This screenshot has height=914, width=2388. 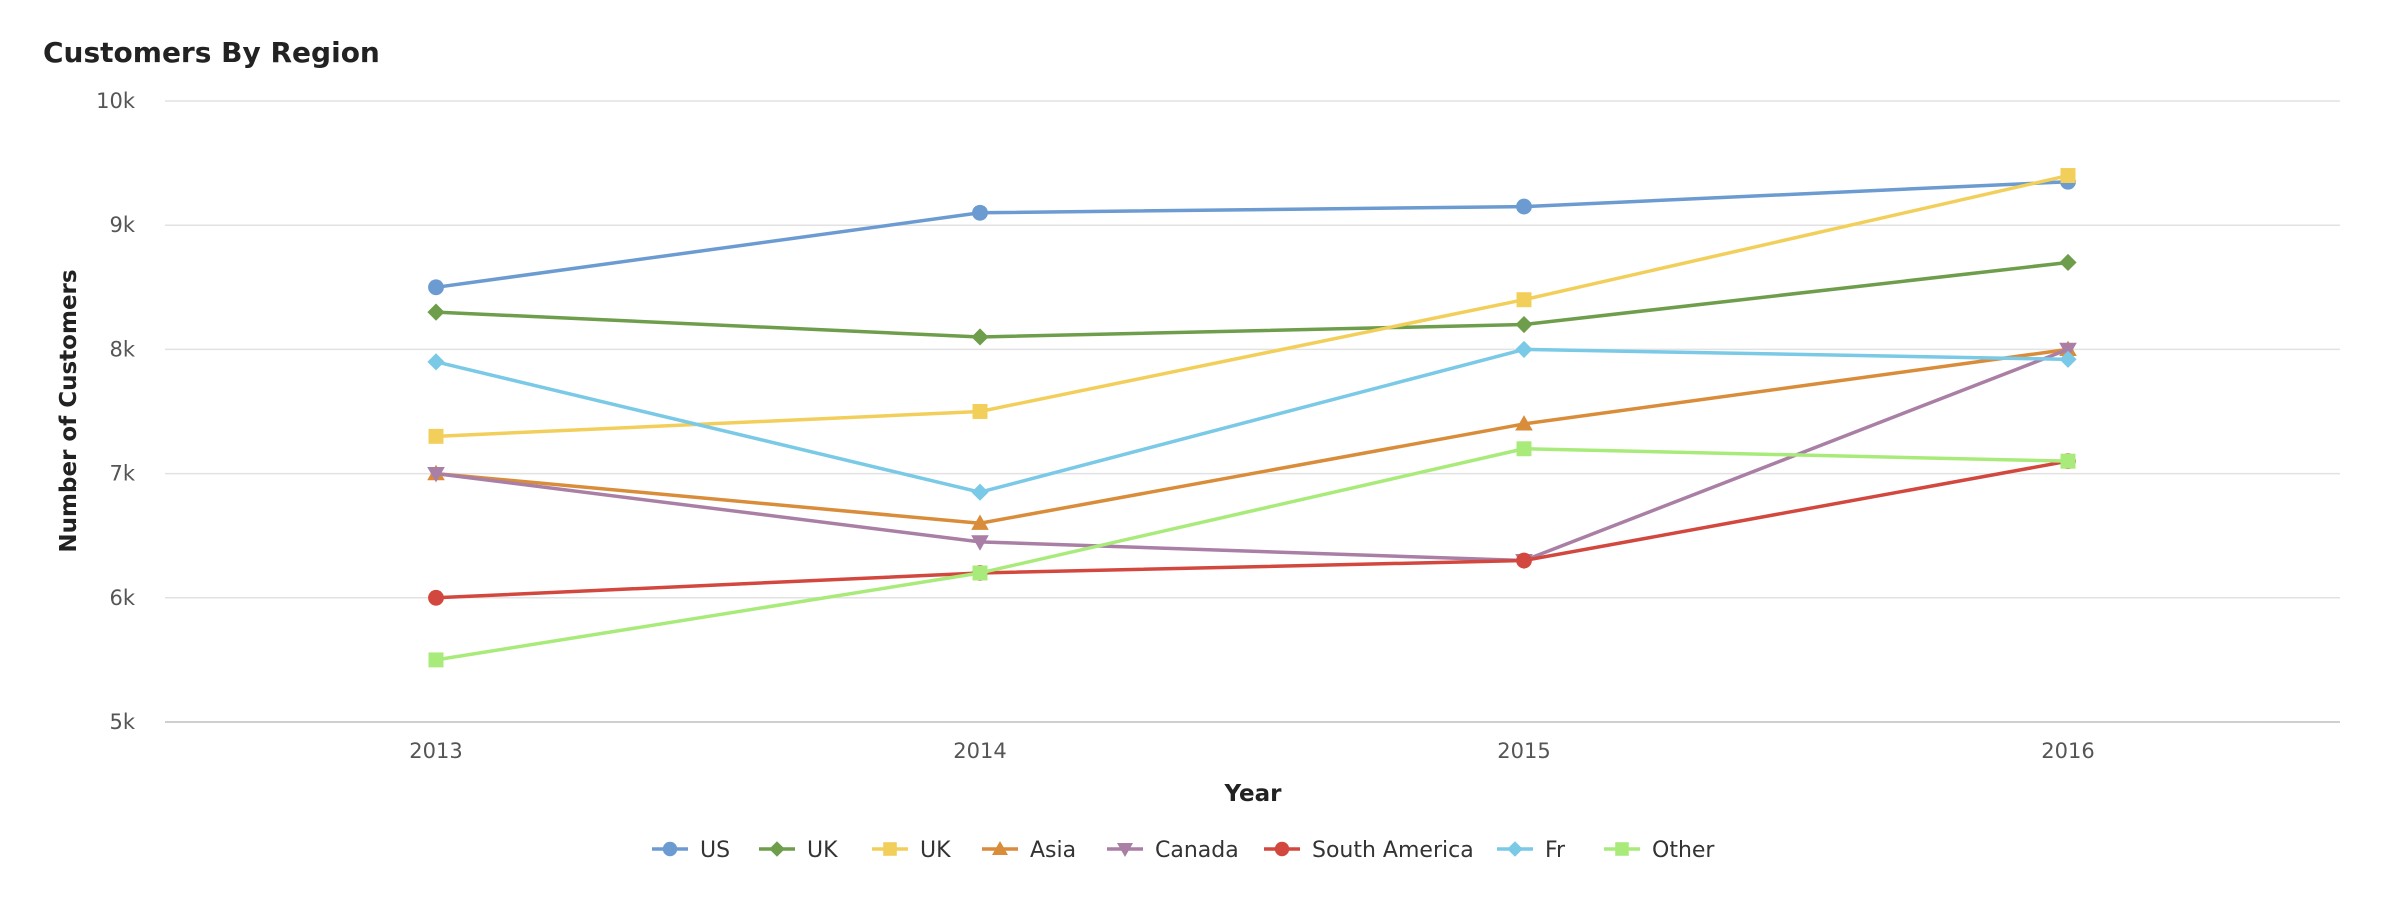 I want to click on chart-title: Customers By Region, so click(x=211, y=52).